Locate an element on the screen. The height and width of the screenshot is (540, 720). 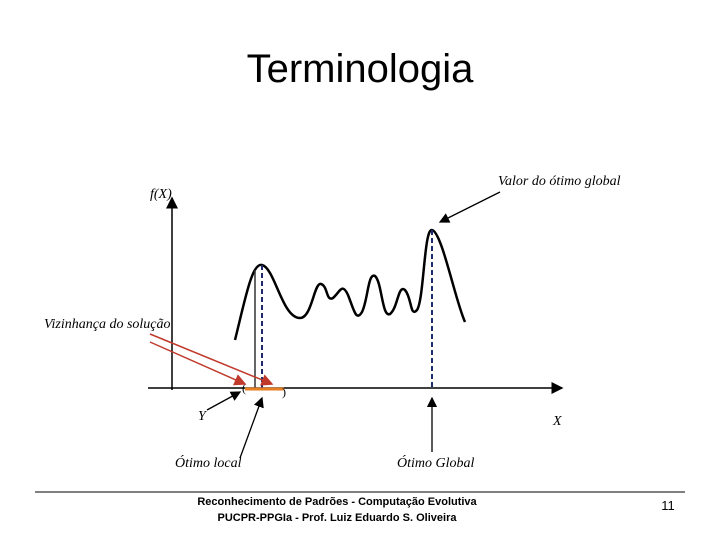
y-label: Y is located at coordinates (203, 416).